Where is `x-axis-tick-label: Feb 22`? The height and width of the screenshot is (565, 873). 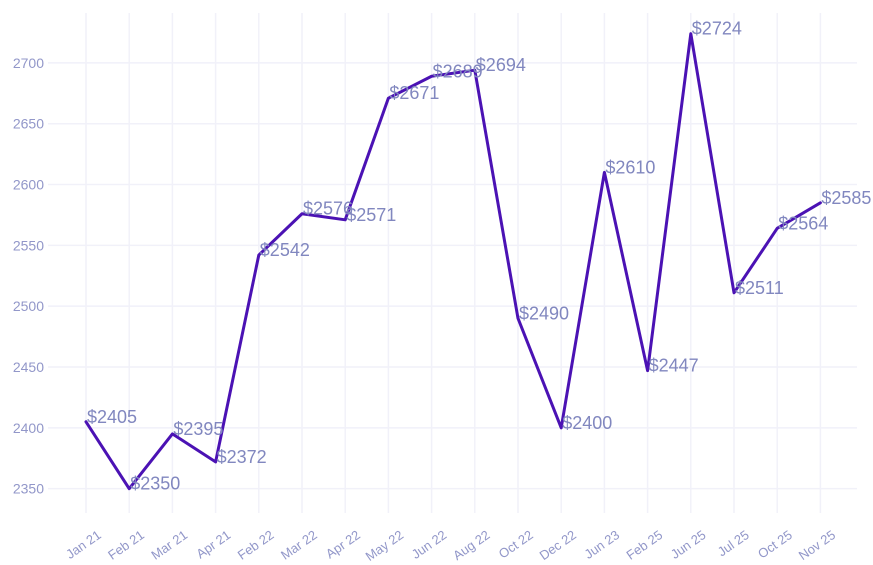 x-axis-tick-label: Feb 22 is located at coordinates (256, 545).